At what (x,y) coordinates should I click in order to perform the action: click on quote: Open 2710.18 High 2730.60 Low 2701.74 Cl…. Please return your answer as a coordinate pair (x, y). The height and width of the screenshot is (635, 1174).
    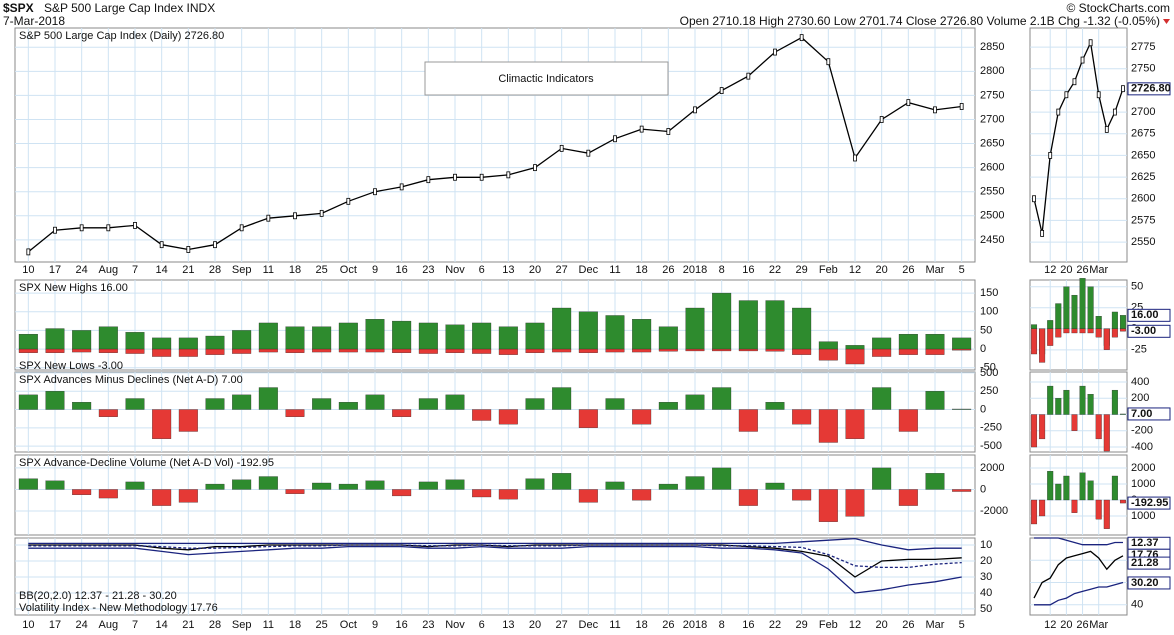
    Looking at the image, I should click on (920, 21).